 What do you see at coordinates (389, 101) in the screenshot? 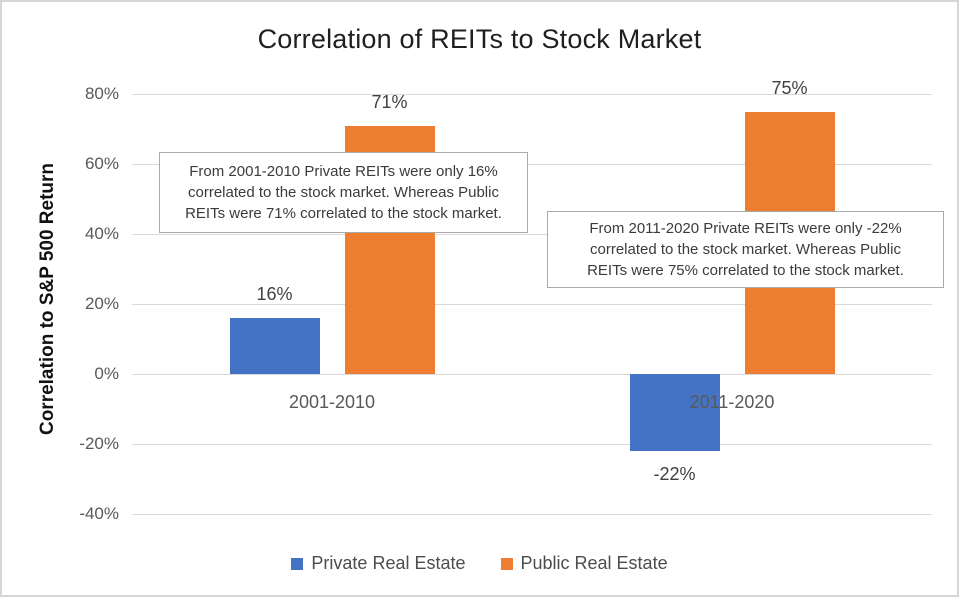
I see `data-label-public-real-estate-2001-2010: 71%` at bounding box center [389, 101].